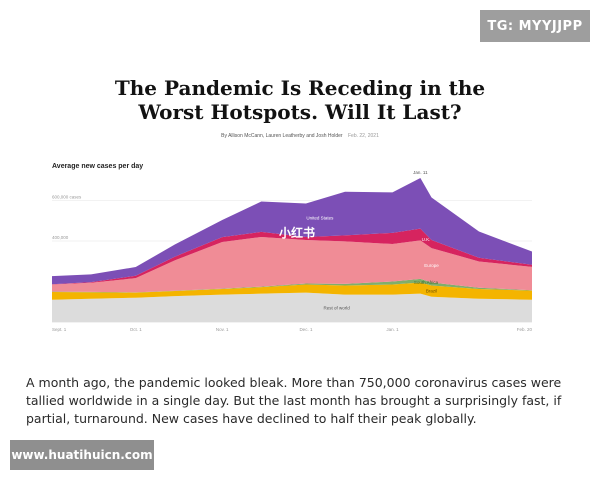 This screenshot has height=480, width=600. Describe the element at coordinates (337, 308) in the screenshot. I see `series-label: Rest of world` at that location.